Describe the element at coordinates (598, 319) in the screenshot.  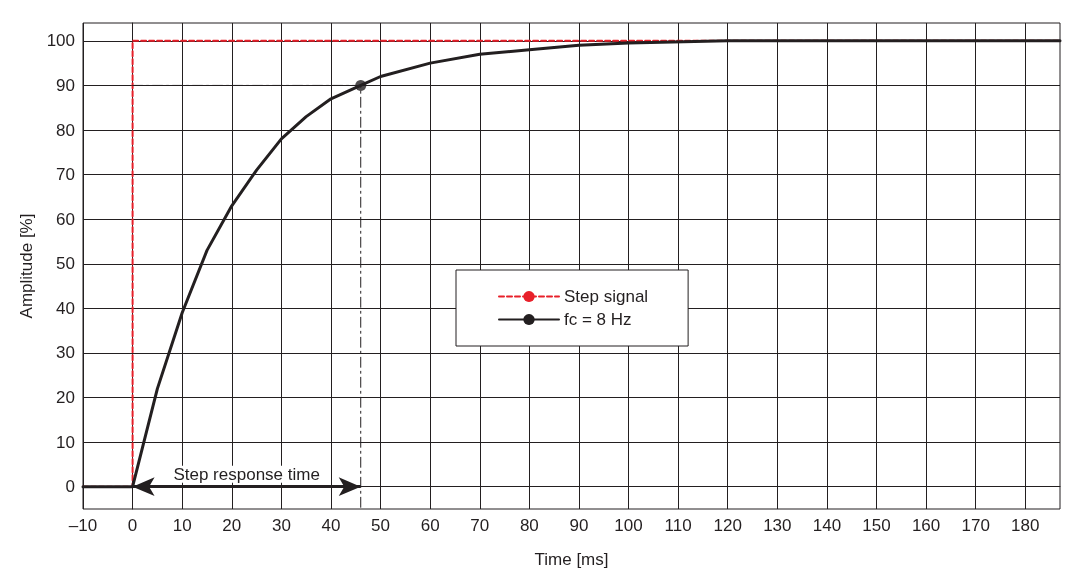
I see `legend-label: fc = 8 Hz` at that location.